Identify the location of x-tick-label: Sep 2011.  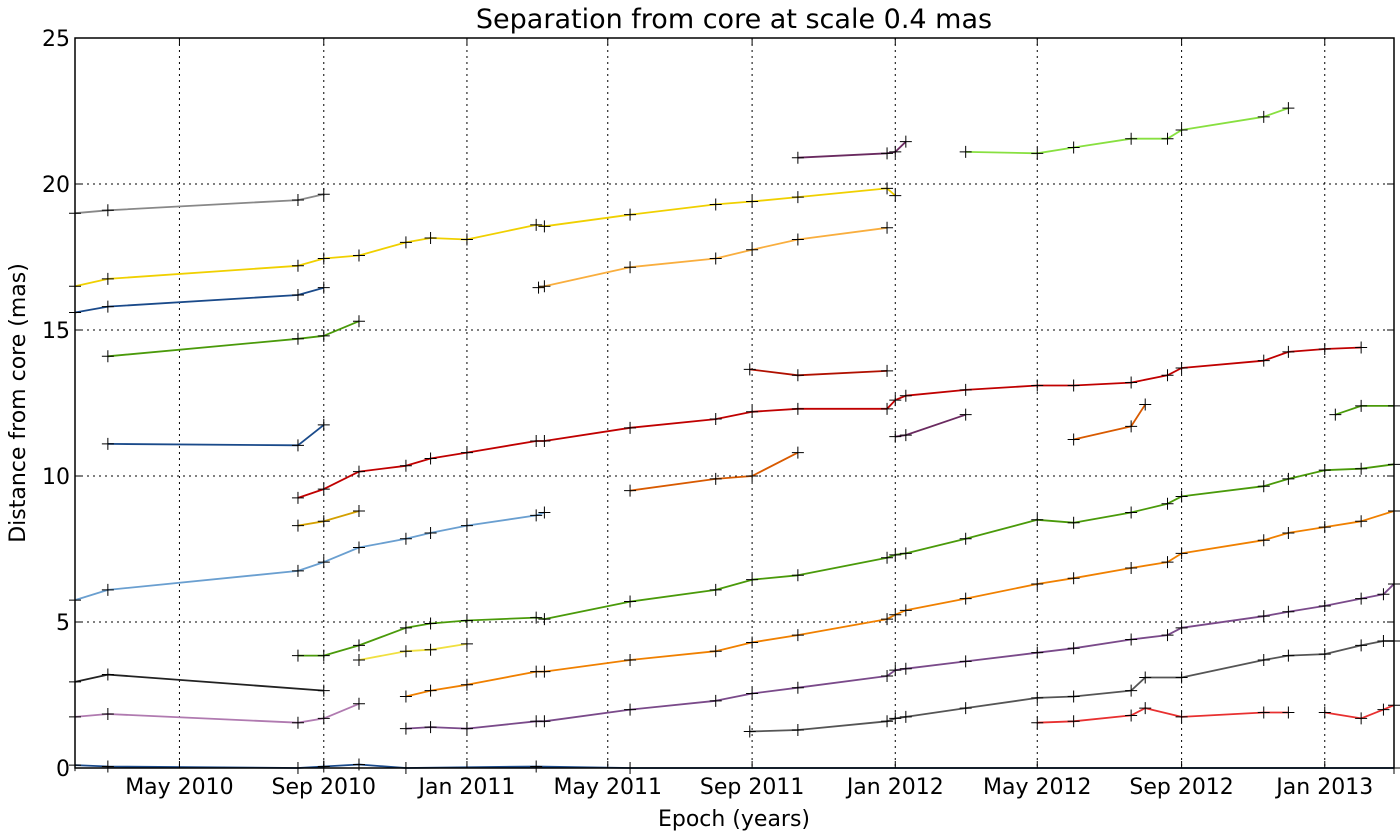
(752, 787).